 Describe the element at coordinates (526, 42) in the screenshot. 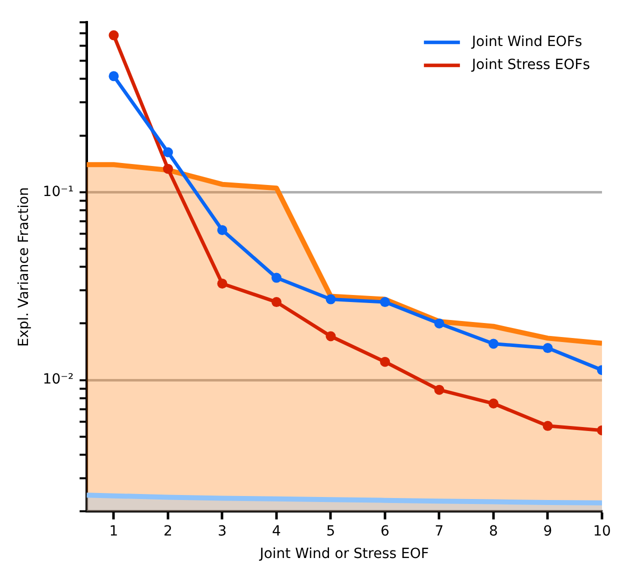

I see `legend-label: Joint Wind EOFs` at that location.